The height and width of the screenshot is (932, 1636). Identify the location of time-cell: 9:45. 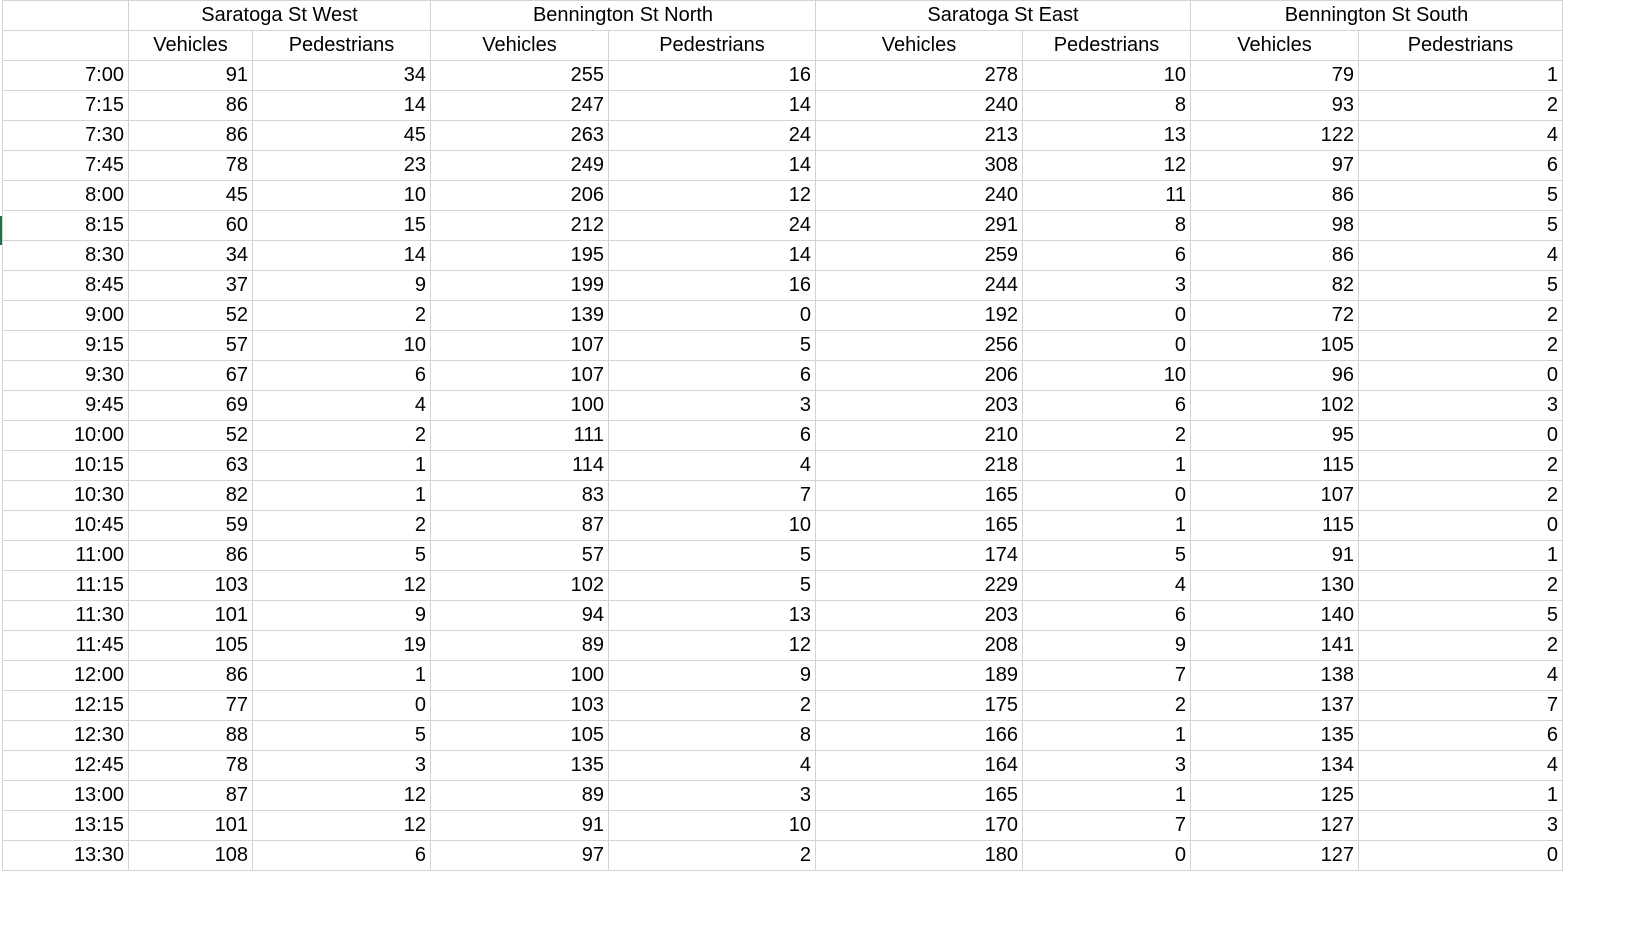
(65, 405).